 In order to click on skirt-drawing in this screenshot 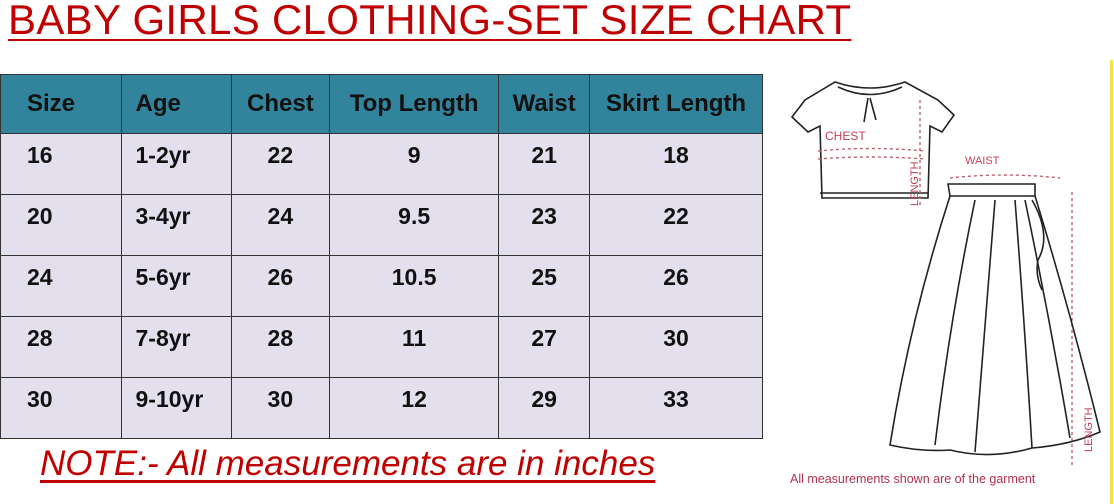, I will do `click(995, 319)`.